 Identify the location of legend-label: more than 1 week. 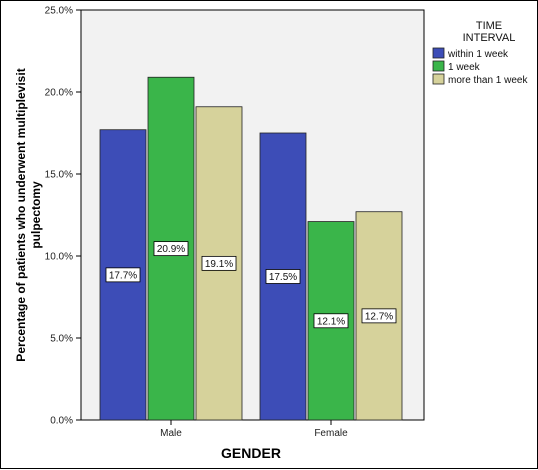
(488, 80).